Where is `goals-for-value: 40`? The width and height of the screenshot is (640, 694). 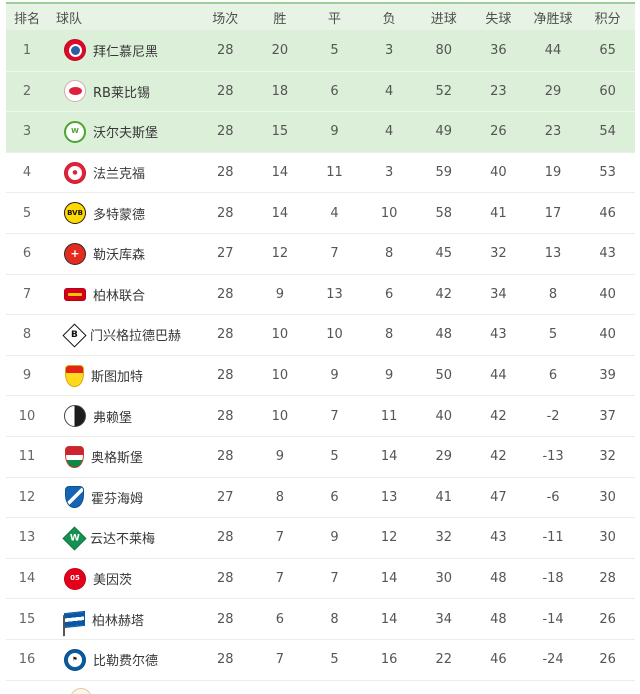 goals-for-value: 40 is located at coordinates (444, 416).